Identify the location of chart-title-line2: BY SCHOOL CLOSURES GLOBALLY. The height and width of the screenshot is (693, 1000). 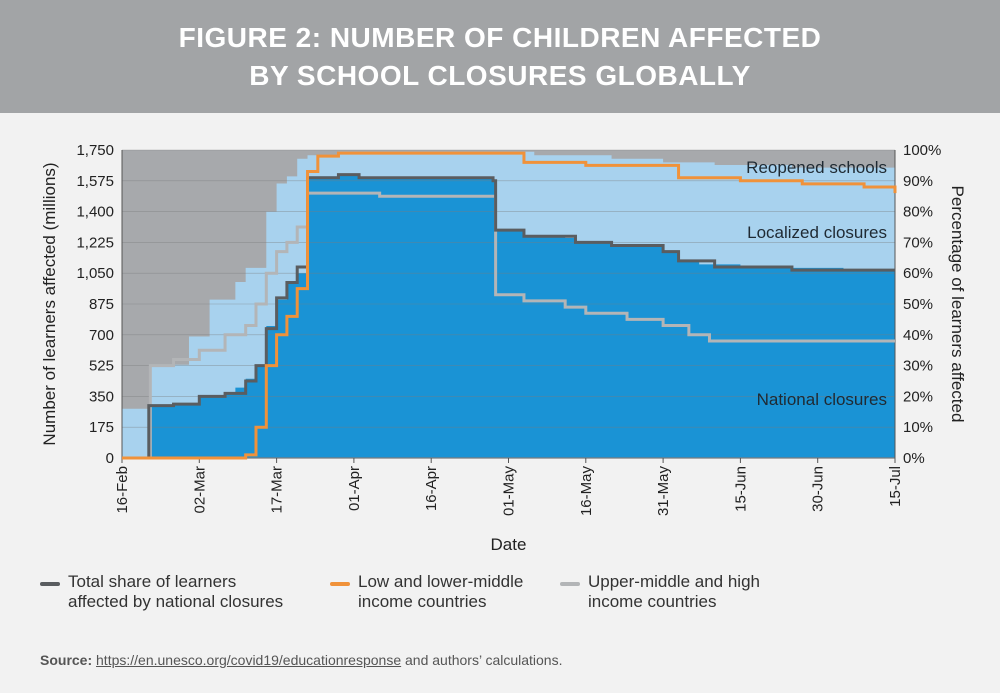
(500, 75).